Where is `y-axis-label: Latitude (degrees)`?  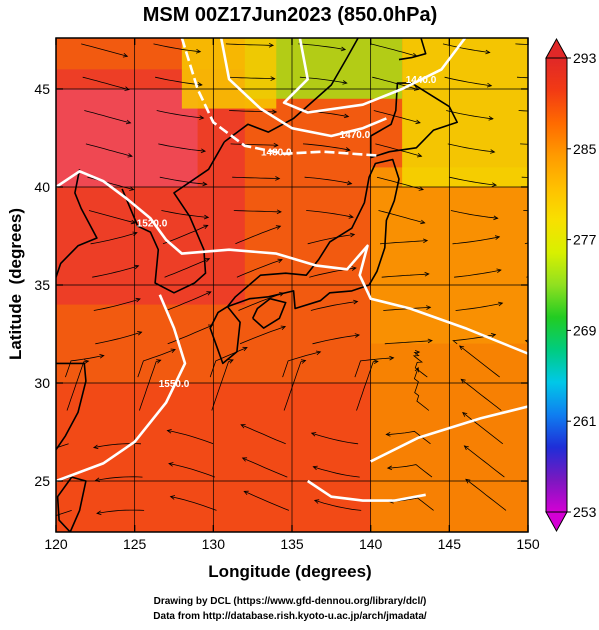 y-axis-label: Latitude (degrees) is located at coordinates (15, 284).